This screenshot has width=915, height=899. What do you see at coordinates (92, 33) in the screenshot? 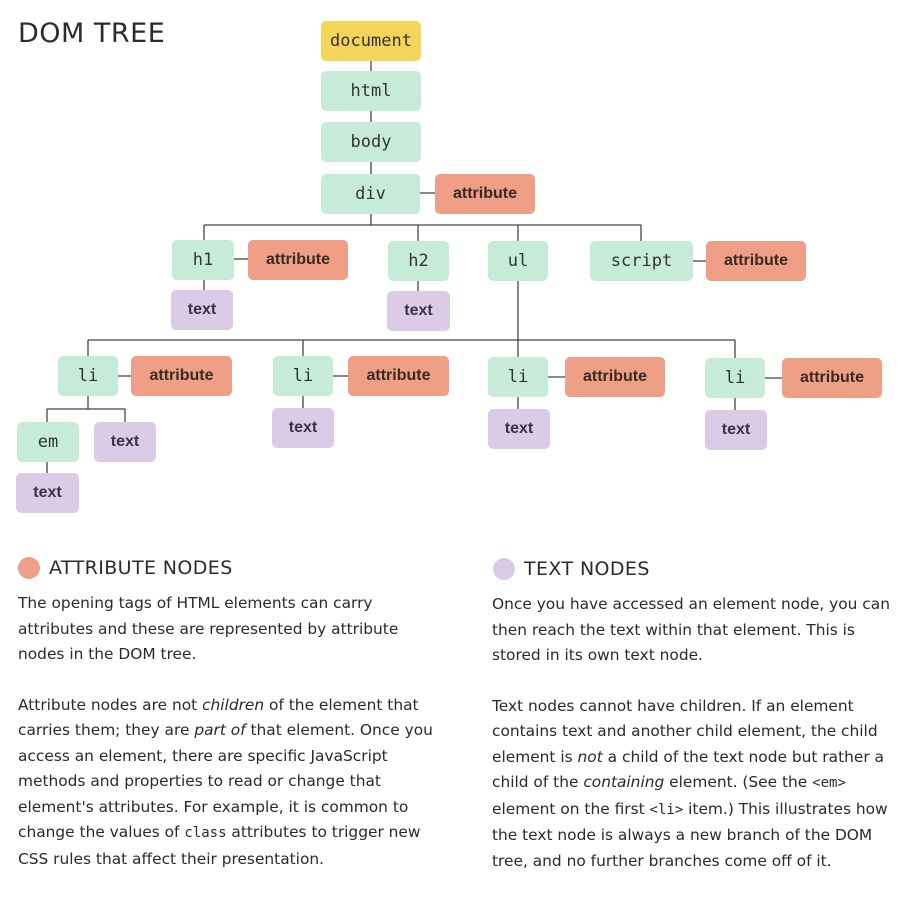
I see `diagram-title: DOM TREE` at bounding box center [92, 33].